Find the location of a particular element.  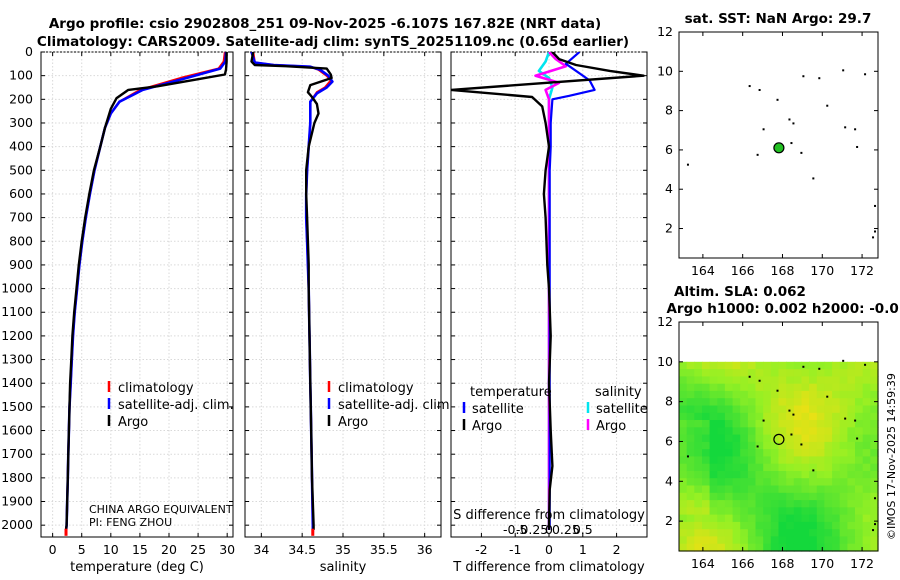

sla-ytick-label: 4 is located at coordinates (669, 480).